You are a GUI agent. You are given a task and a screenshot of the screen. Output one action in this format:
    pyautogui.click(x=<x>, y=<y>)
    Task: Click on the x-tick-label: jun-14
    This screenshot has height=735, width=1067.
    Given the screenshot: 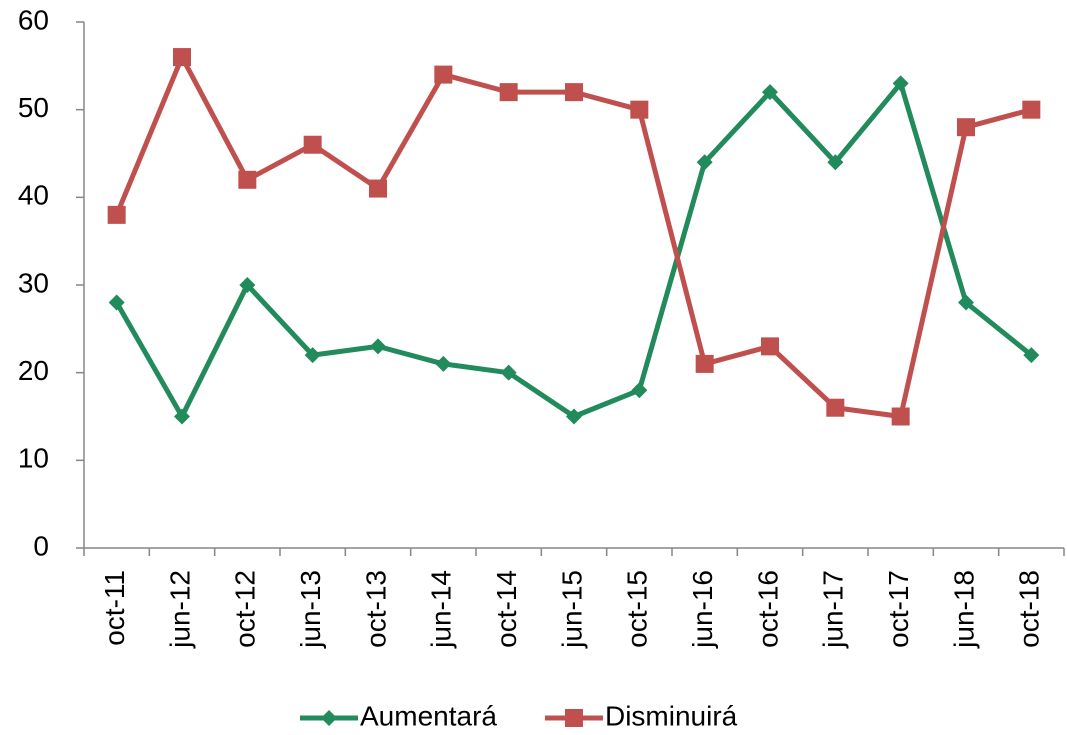 What is the action you would take?
    pyautogui.click(x=441, y=609)
    